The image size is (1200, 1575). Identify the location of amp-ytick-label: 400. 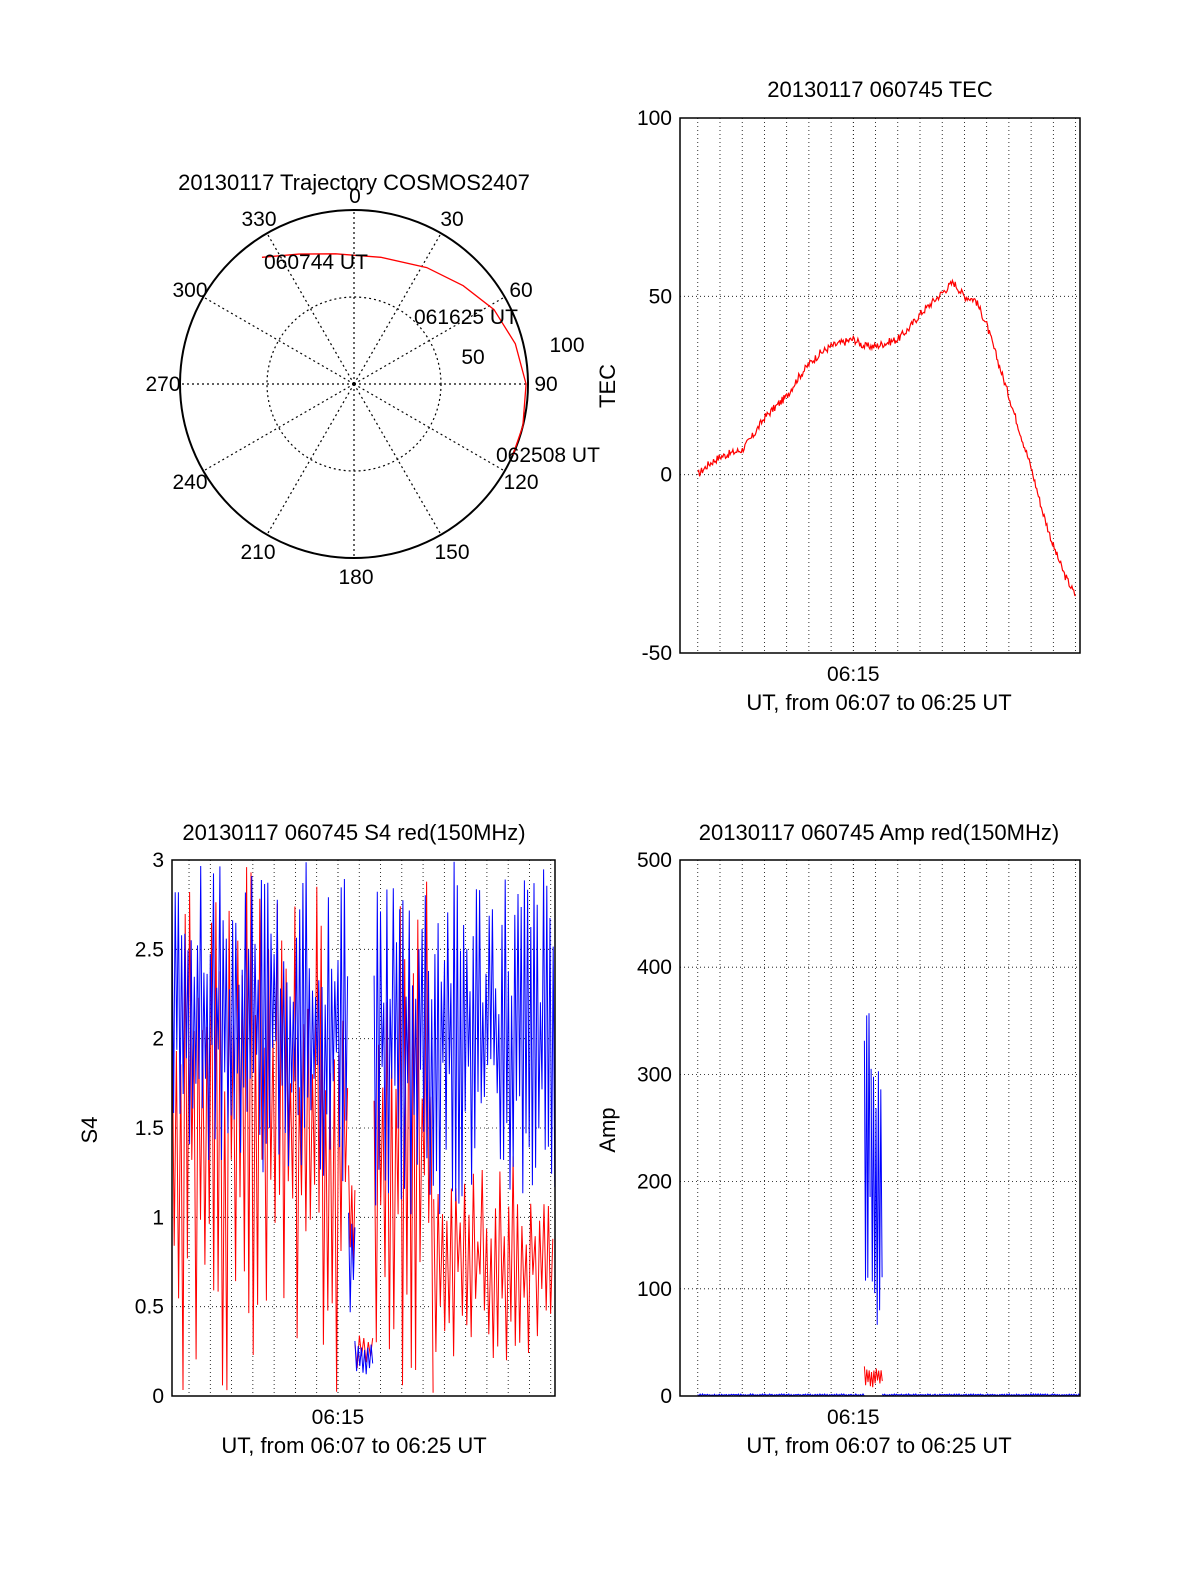
(654, 967).